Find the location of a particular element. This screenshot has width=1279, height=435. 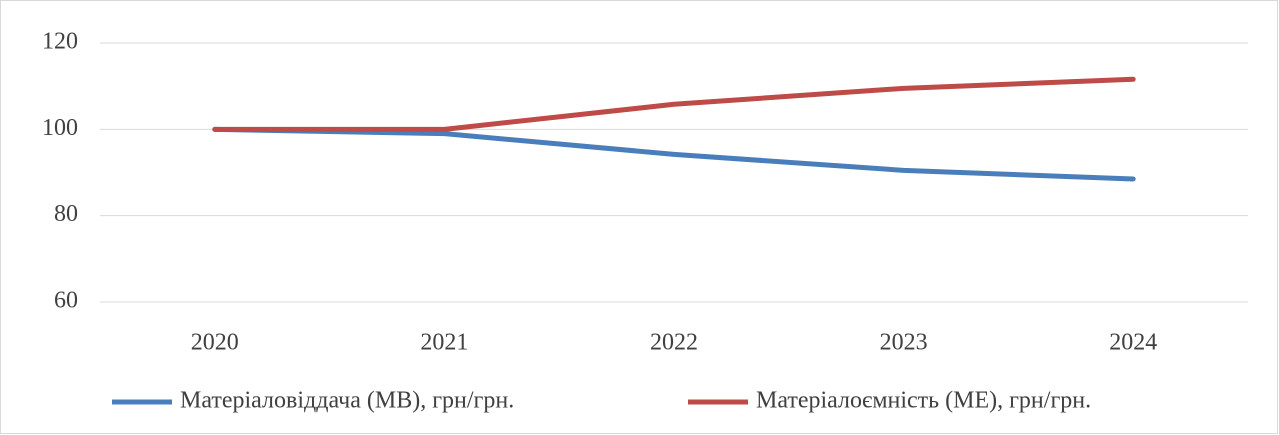

legend-label: Матеріалоємність (МЕ), грн/грн. is located at coordinates (923, 401).